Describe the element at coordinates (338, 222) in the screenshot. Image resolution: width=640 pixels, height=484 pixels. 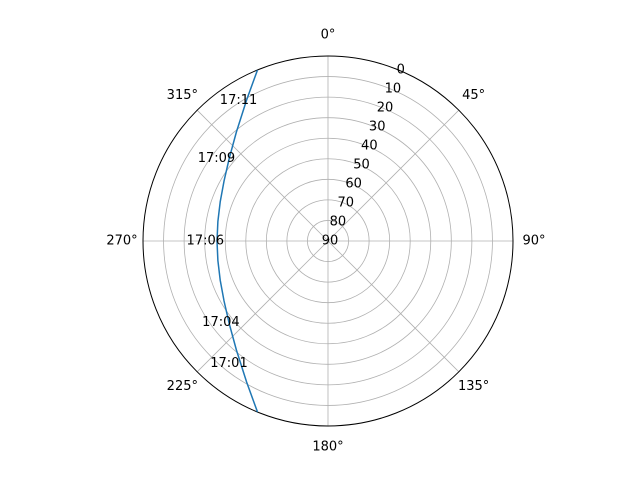
I see `r-tick-label: 80` at that location.